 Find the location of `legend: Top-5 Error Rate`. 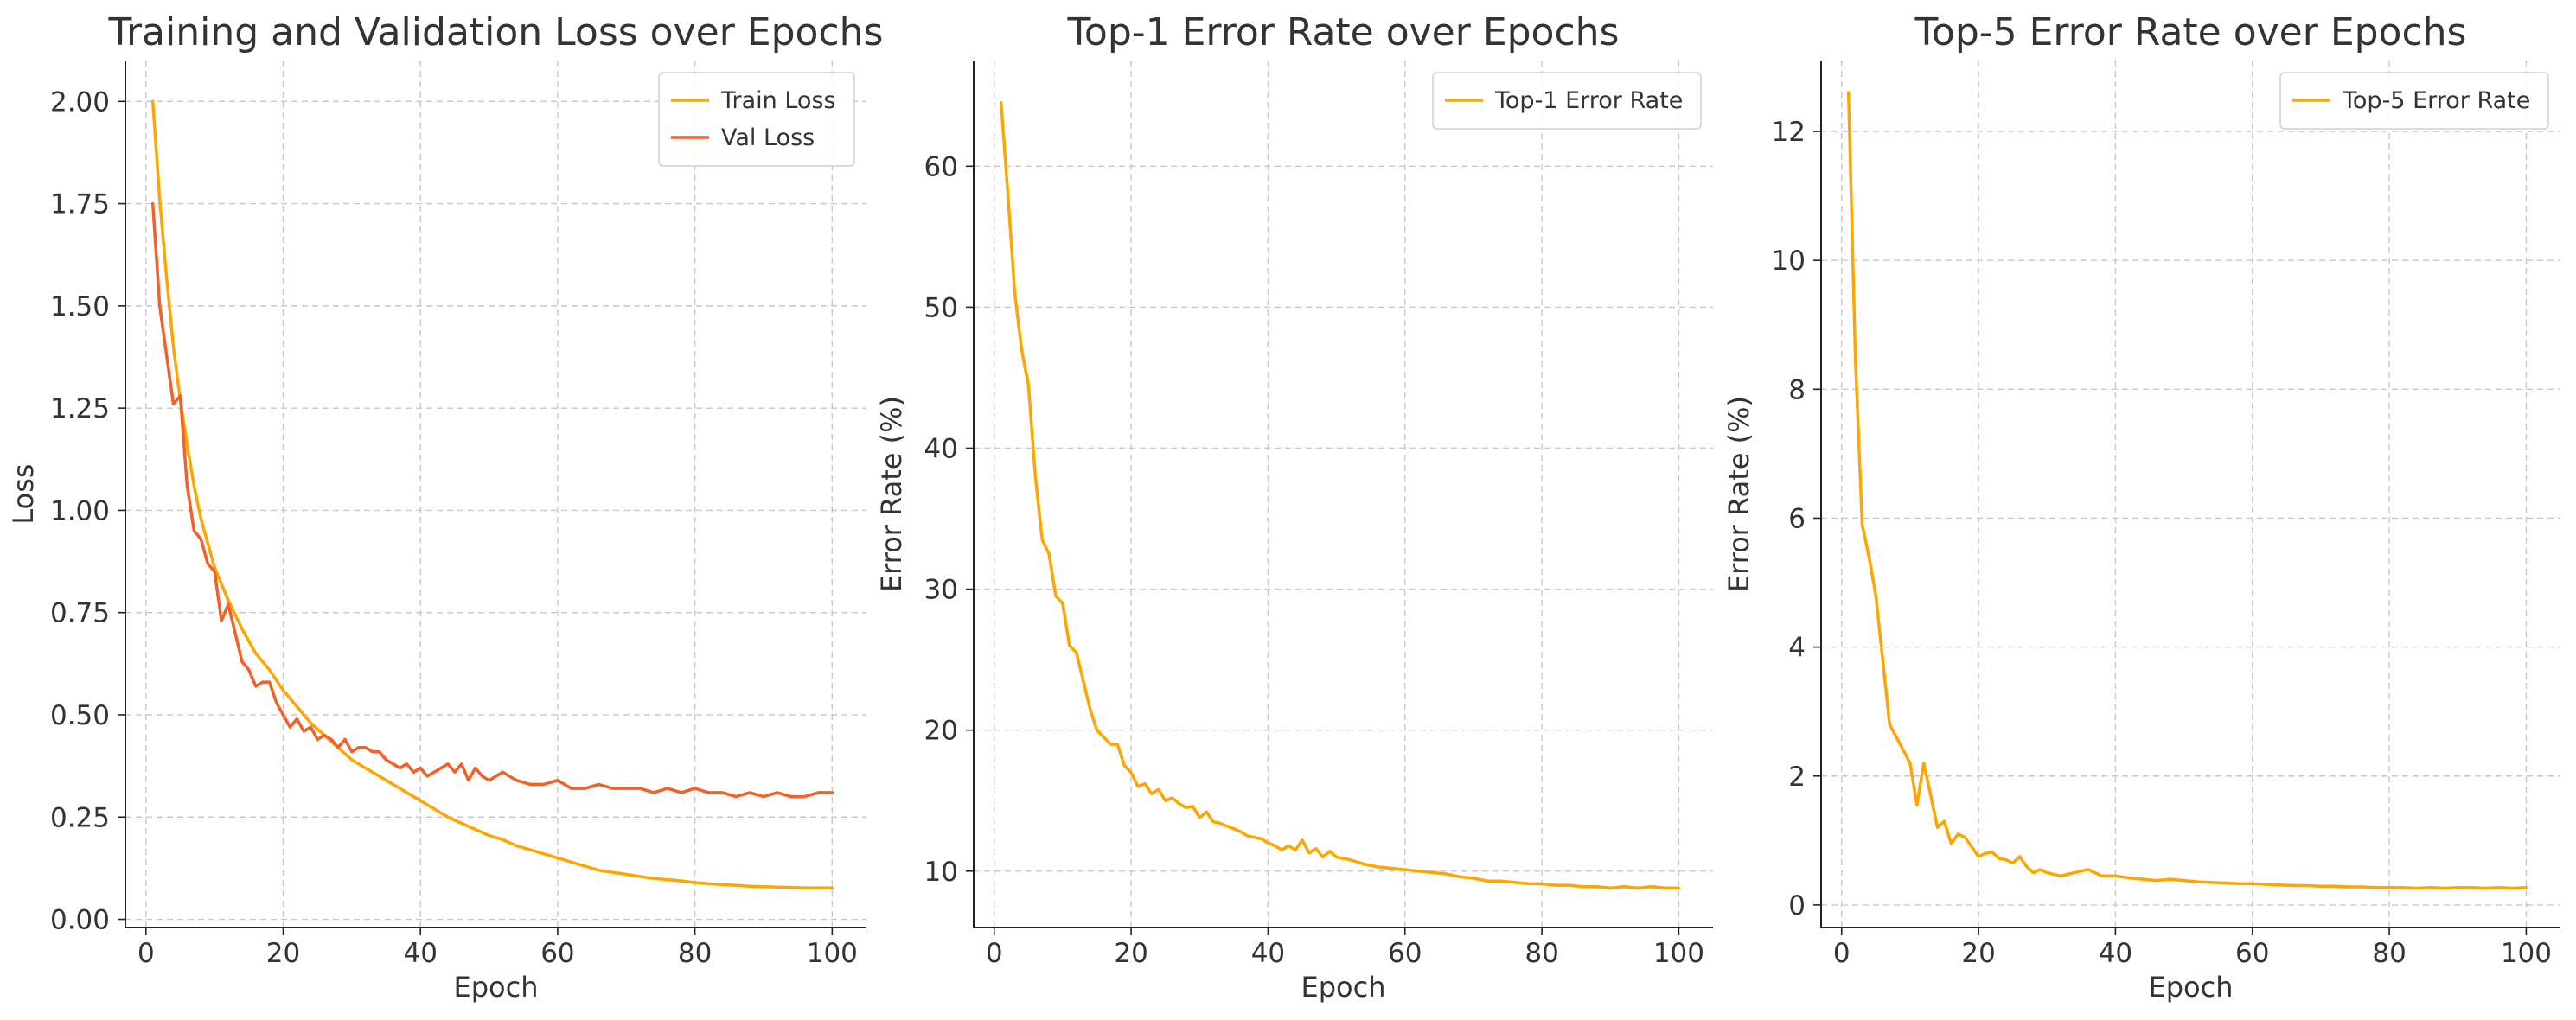

legend: Top-5 Error Rate is located at coordinates (2414, 101).